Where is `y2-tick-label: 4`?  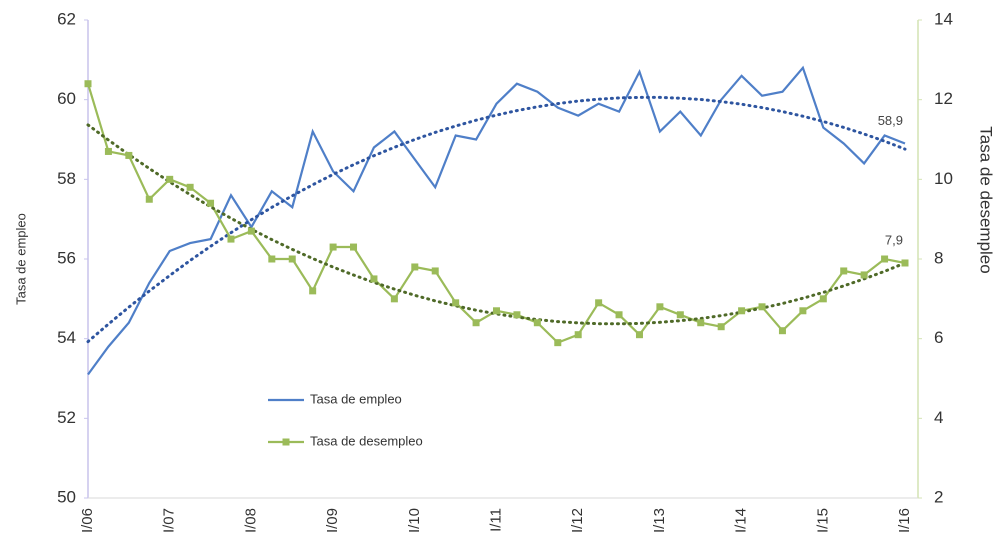 y2-tick-label: 4 is located at coordinates (938, 417).